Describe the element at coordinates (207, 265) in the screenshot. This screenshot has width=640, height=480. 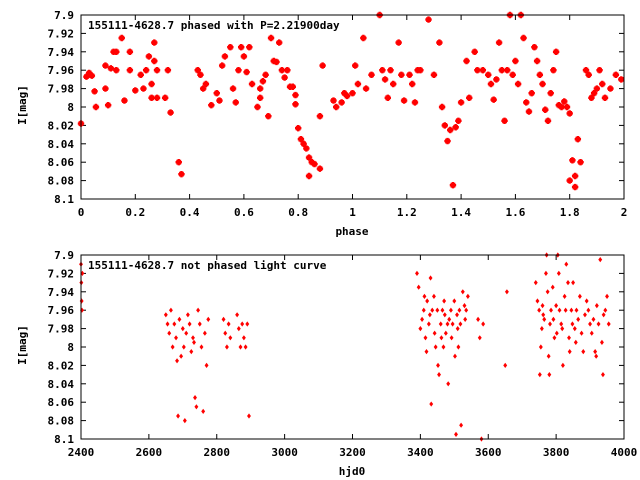
I see `plot-title: 155111-4628.7 not phased light curve` at that location.